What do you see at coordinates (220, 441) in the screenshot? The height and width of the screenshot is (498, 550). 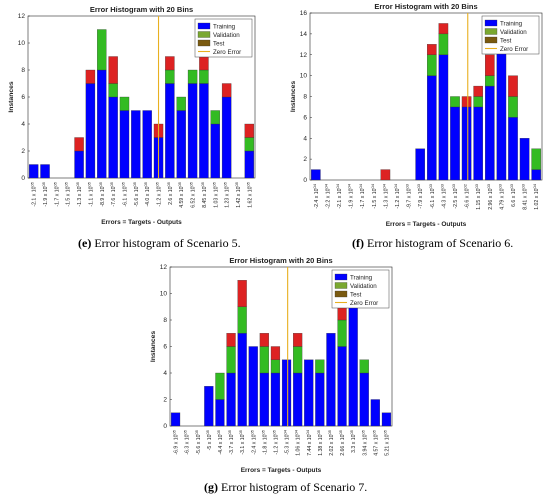 I see `x-tick-label: -4.4 x 1005` at bounding box center [220, 441].